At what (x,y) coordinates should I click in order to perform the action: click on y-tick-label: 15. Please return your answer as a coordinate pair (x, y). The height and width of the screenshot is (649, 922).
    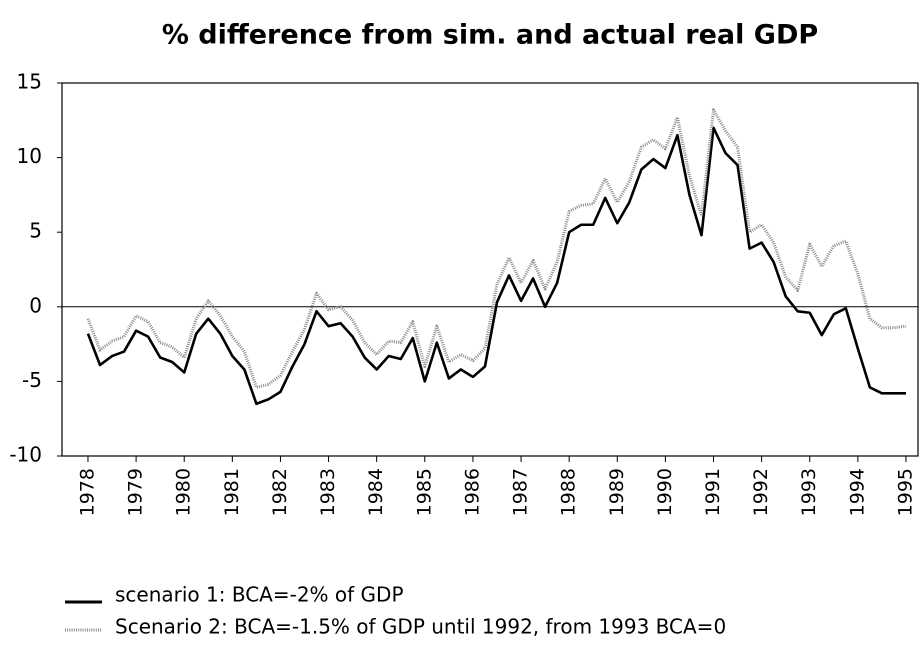
    Looking at the image, I should click on (29, 82).